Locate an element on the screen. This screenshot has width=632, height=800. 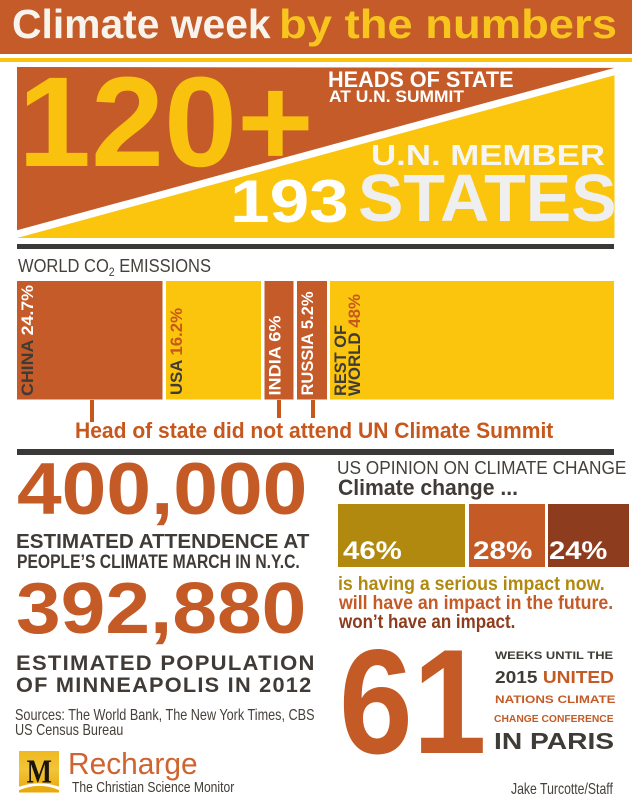
svg-text: CHINA 24.7% is located at coordinates (27, 340).